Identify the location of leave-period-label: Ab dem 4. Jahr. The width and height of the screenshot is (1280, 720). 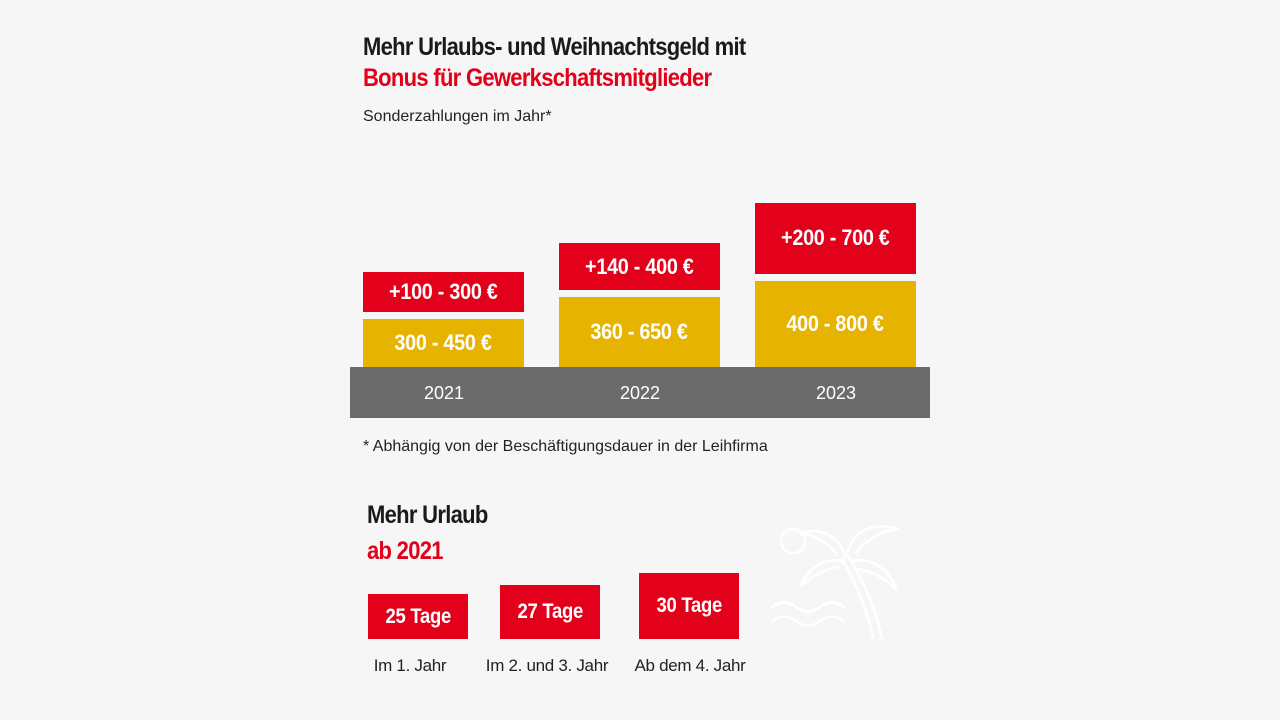
(690, 665).